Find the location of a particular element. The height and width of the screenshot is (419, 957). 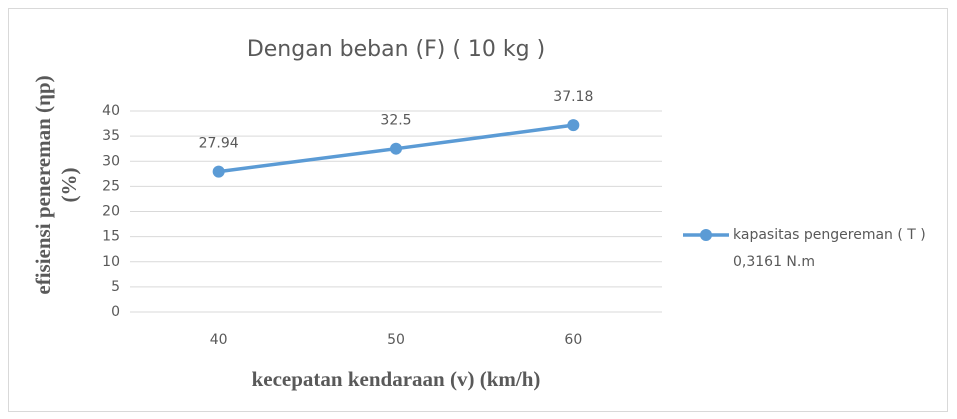

data-label: 27.94 is located at coordinates (219, 144).